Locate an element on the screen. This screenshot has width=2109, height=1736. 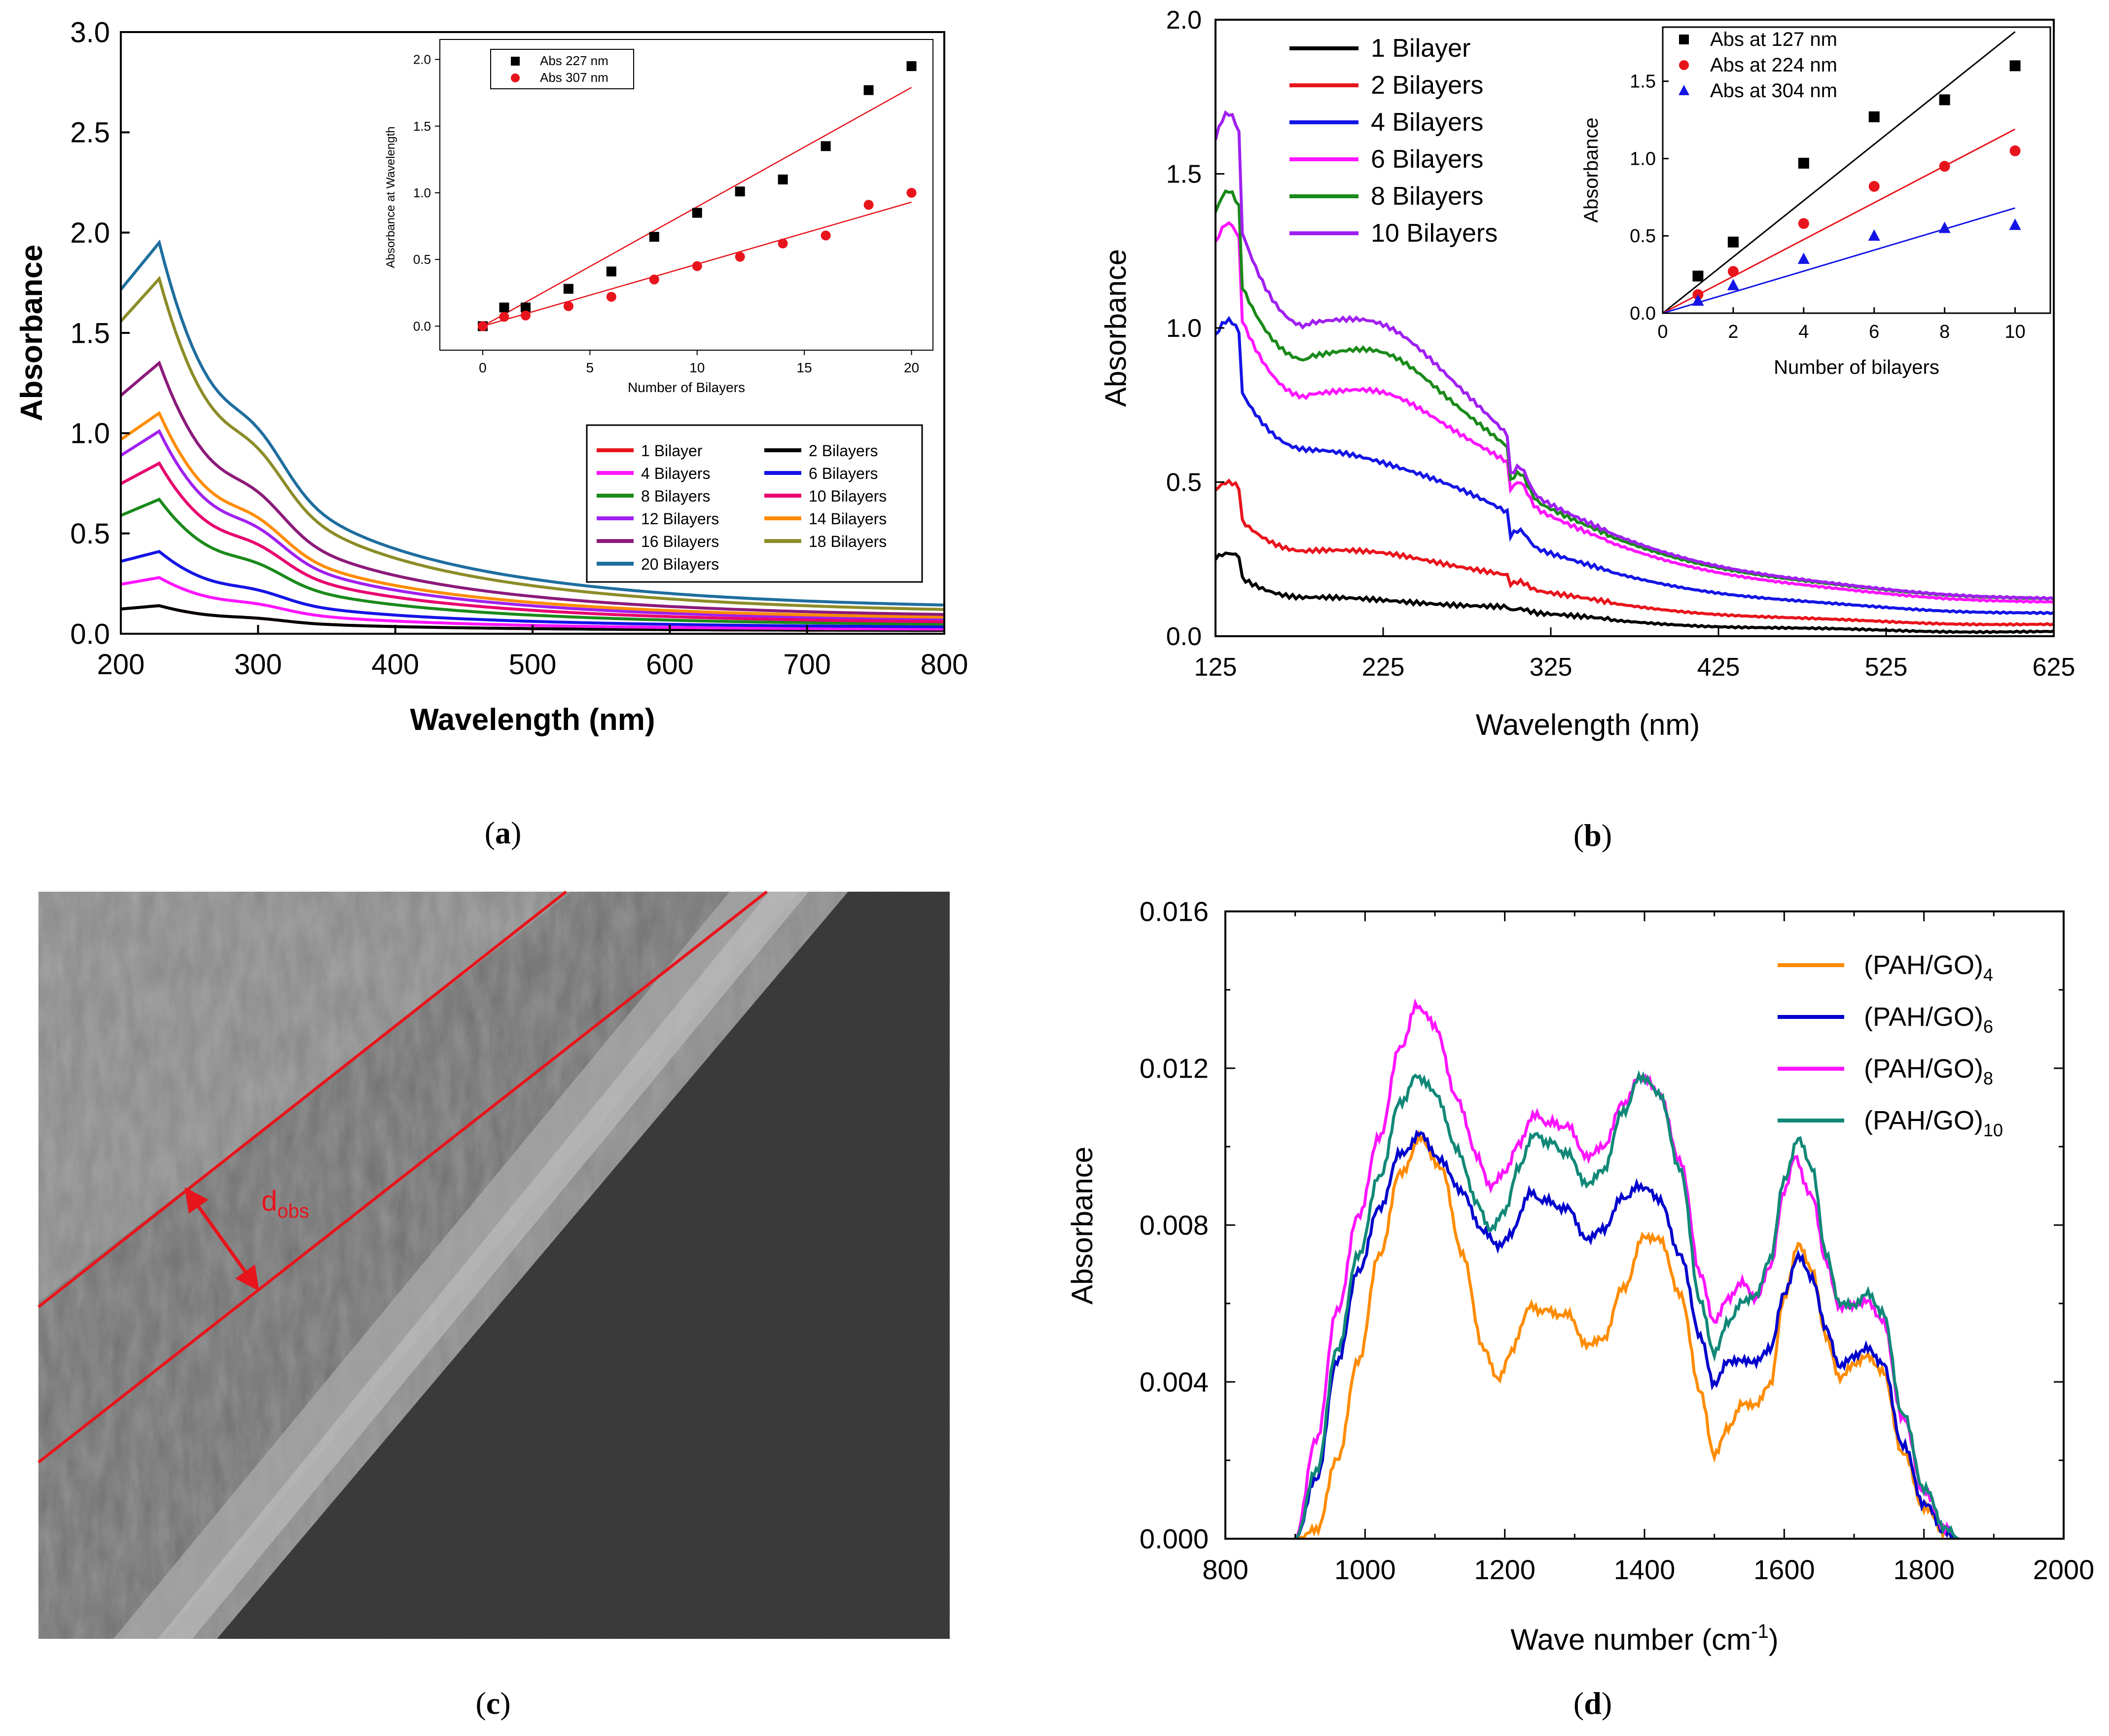
panel-a-legend-label: 16 Bilayers is located at coordinates (680, 541).